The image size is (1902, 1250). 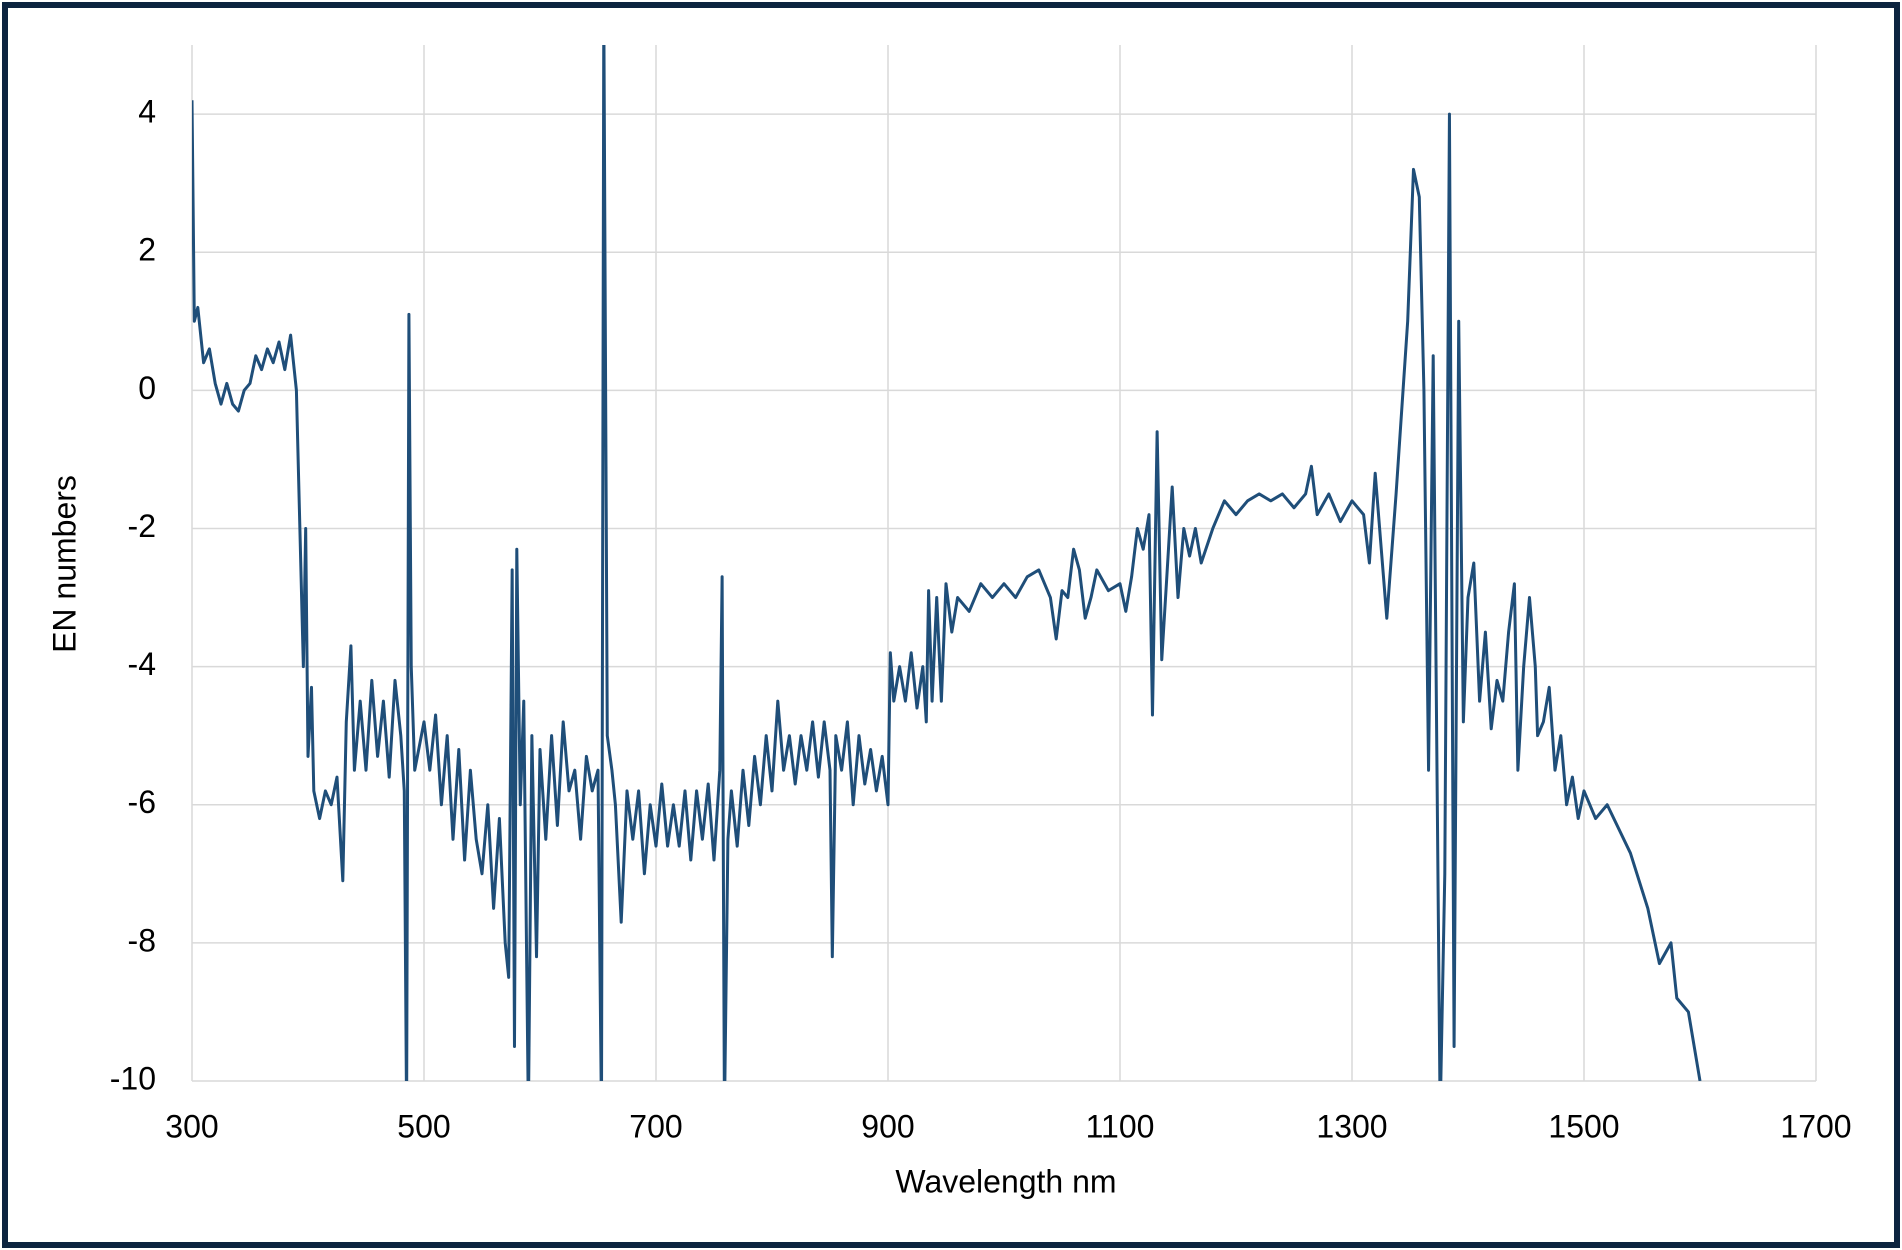 I want to click on y-tick-label: 2, so click(x=147, y=250).